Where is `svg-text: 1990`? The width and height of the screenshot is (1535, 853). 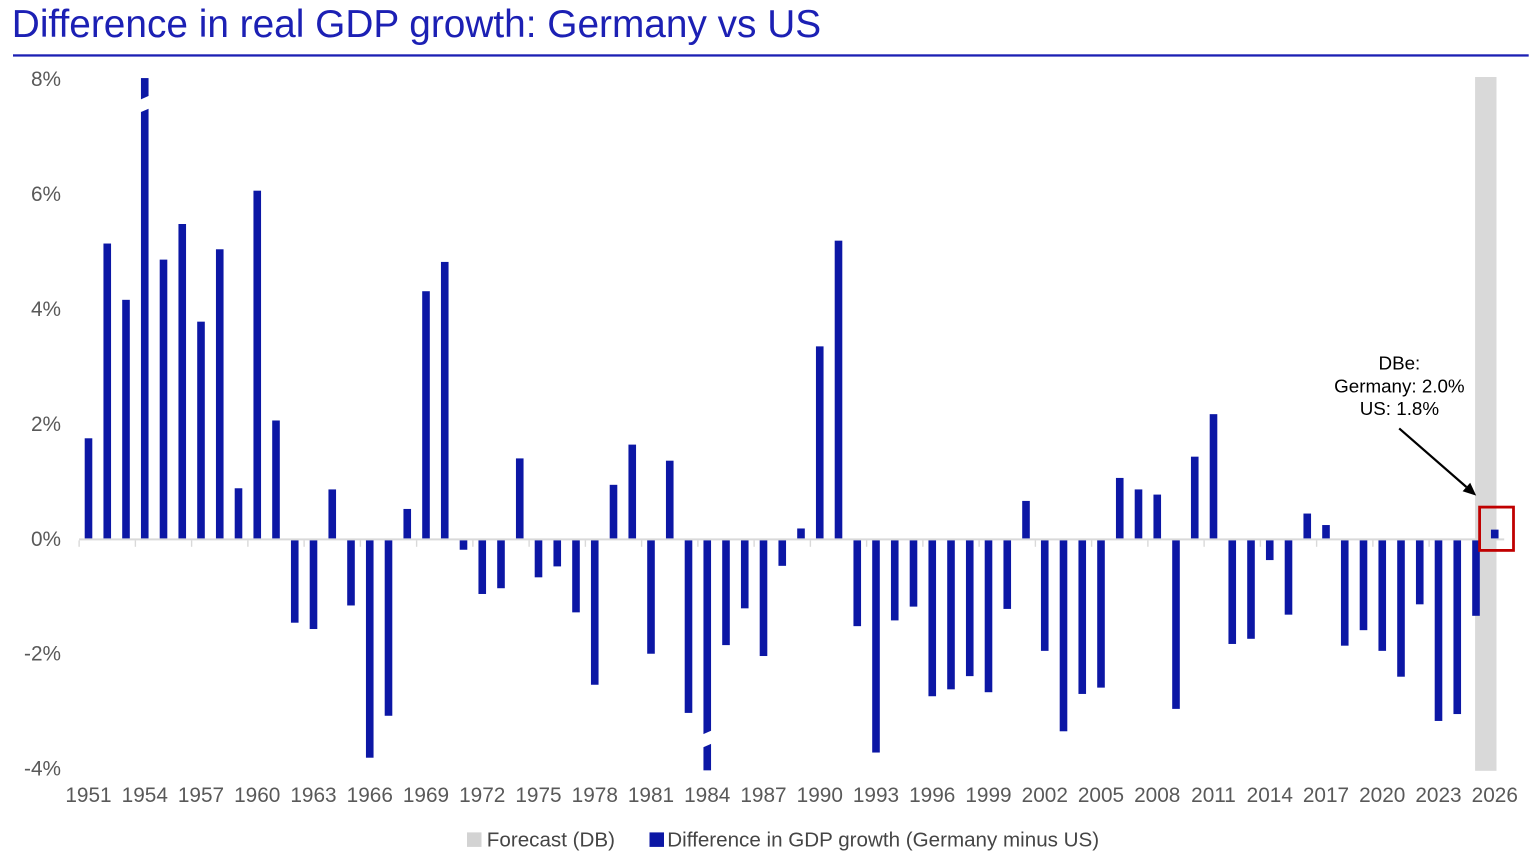
svg-text: 1990 is located at coordinates (820, 795).